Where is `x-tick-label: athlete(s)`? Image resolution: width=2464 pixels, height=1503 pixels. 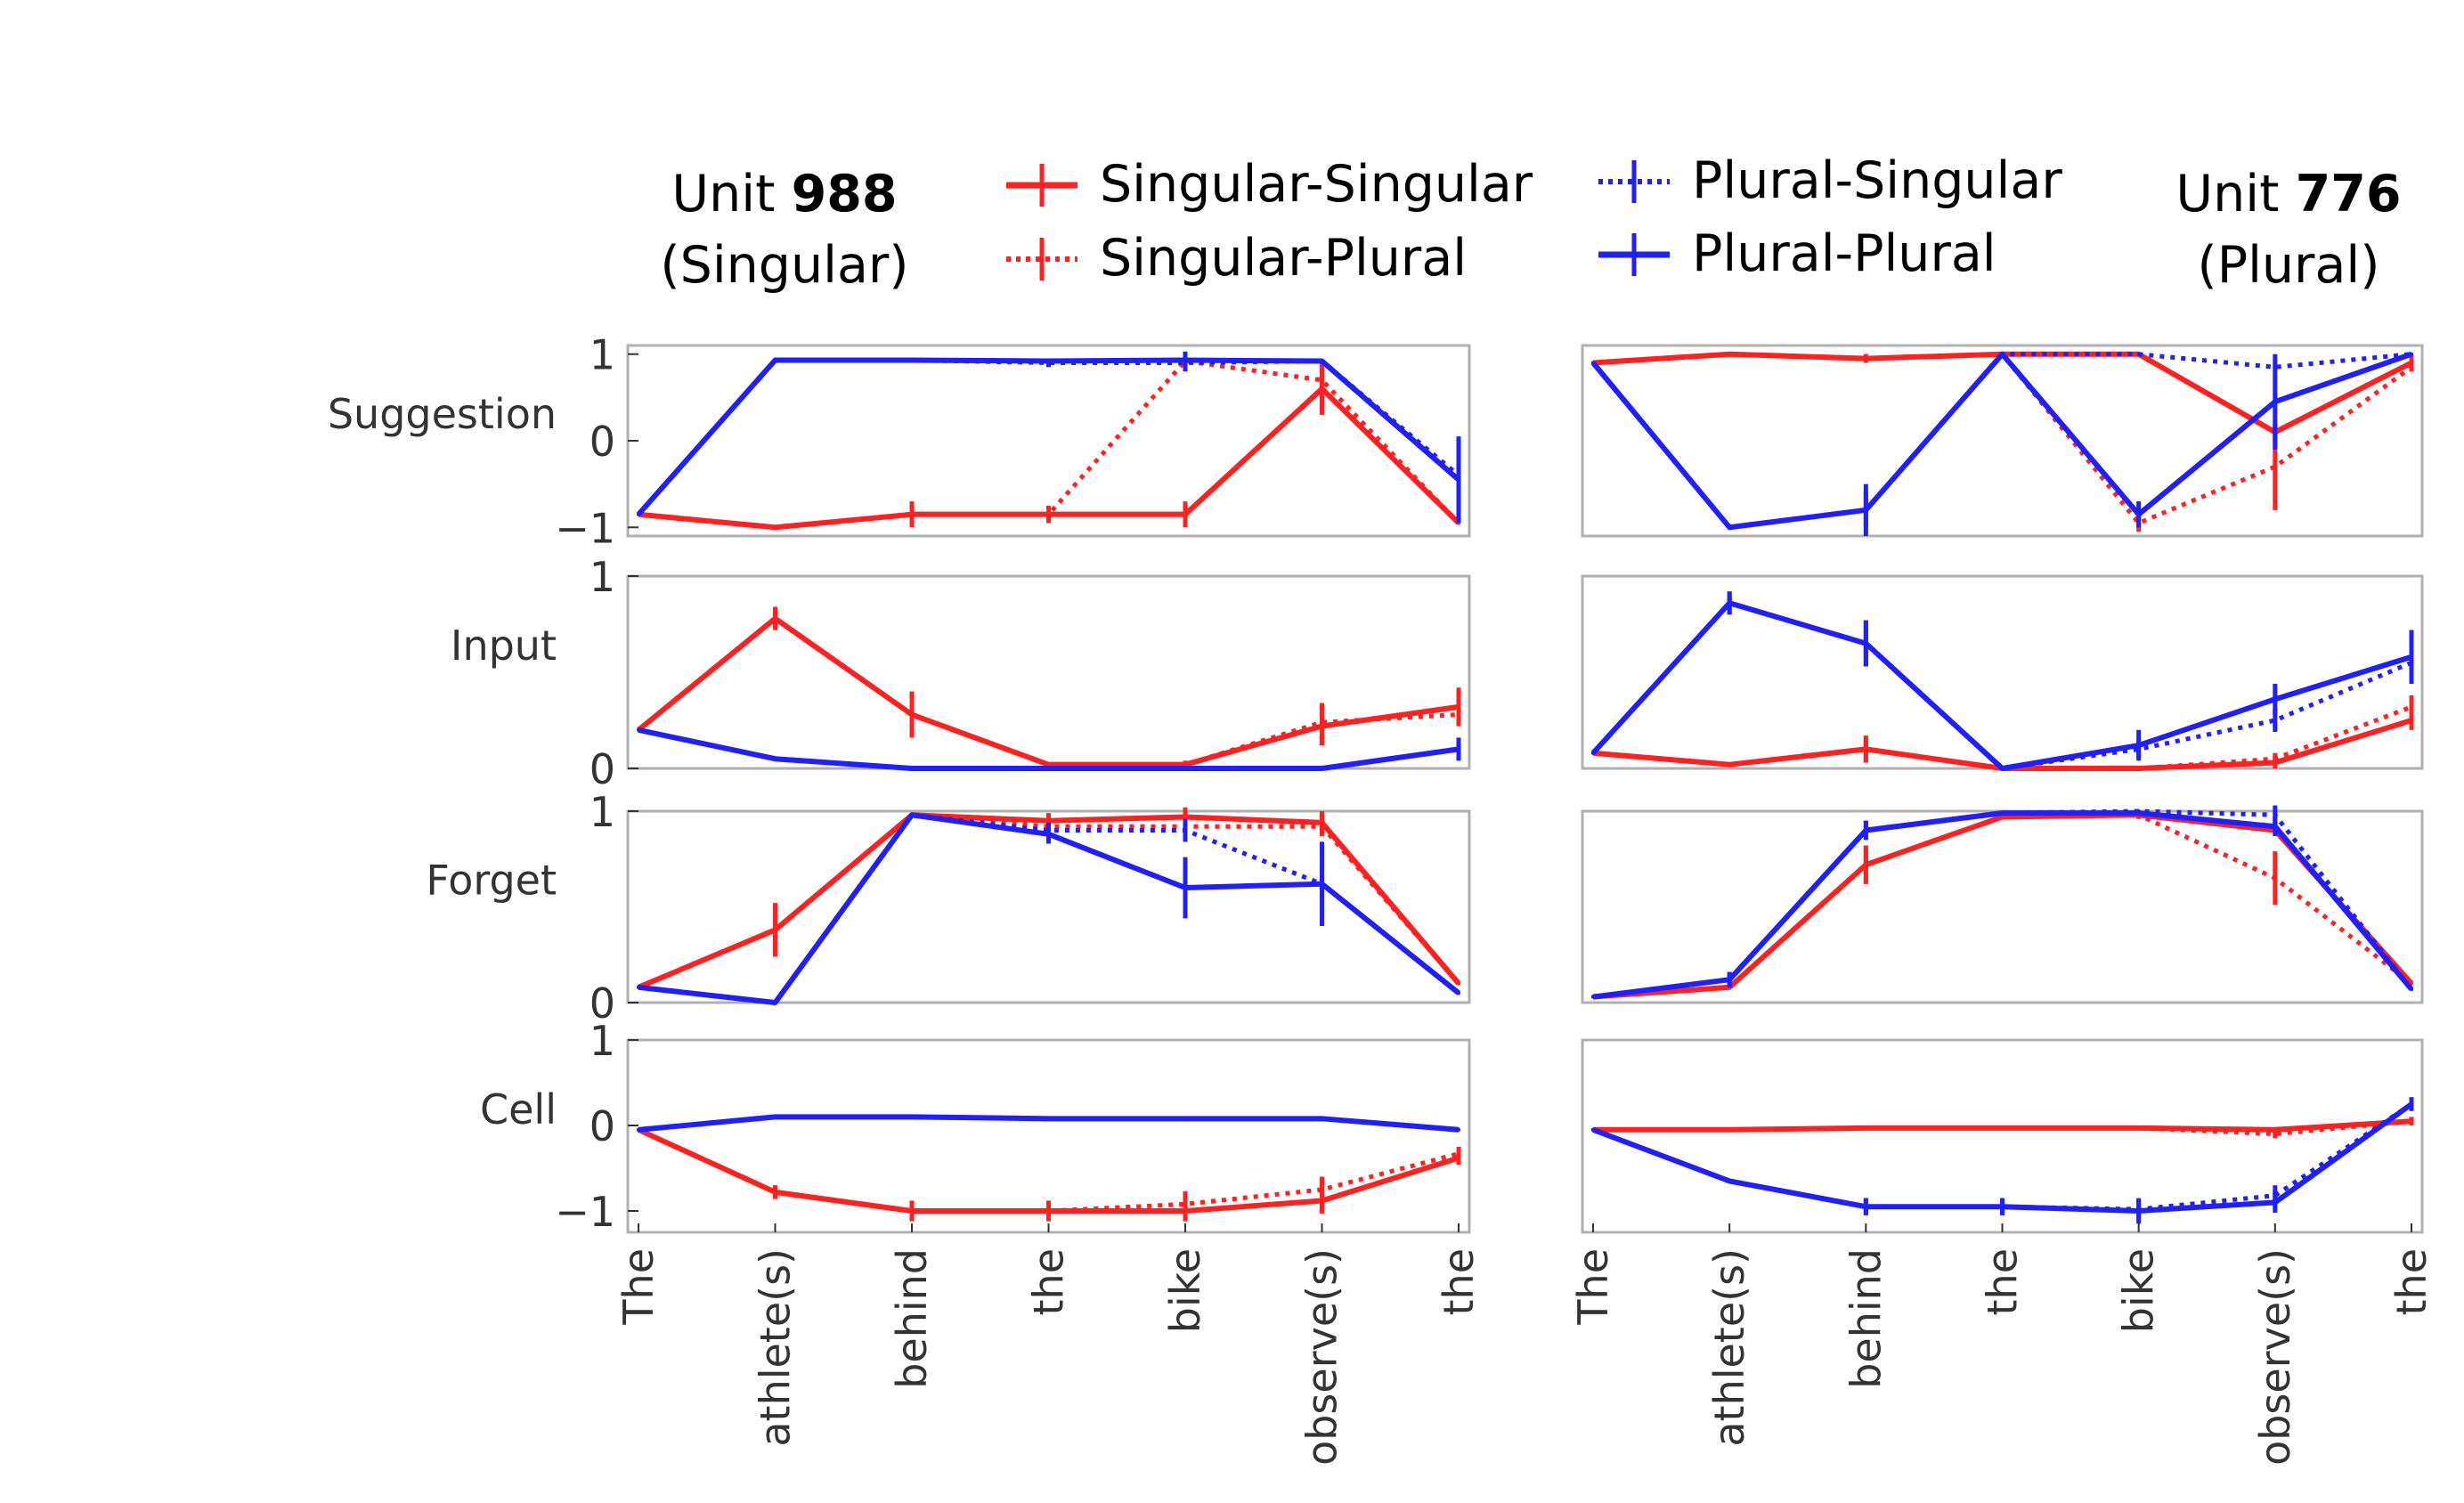
x-tick-label: athlete(s) is located at coordinates (1729, 1347).